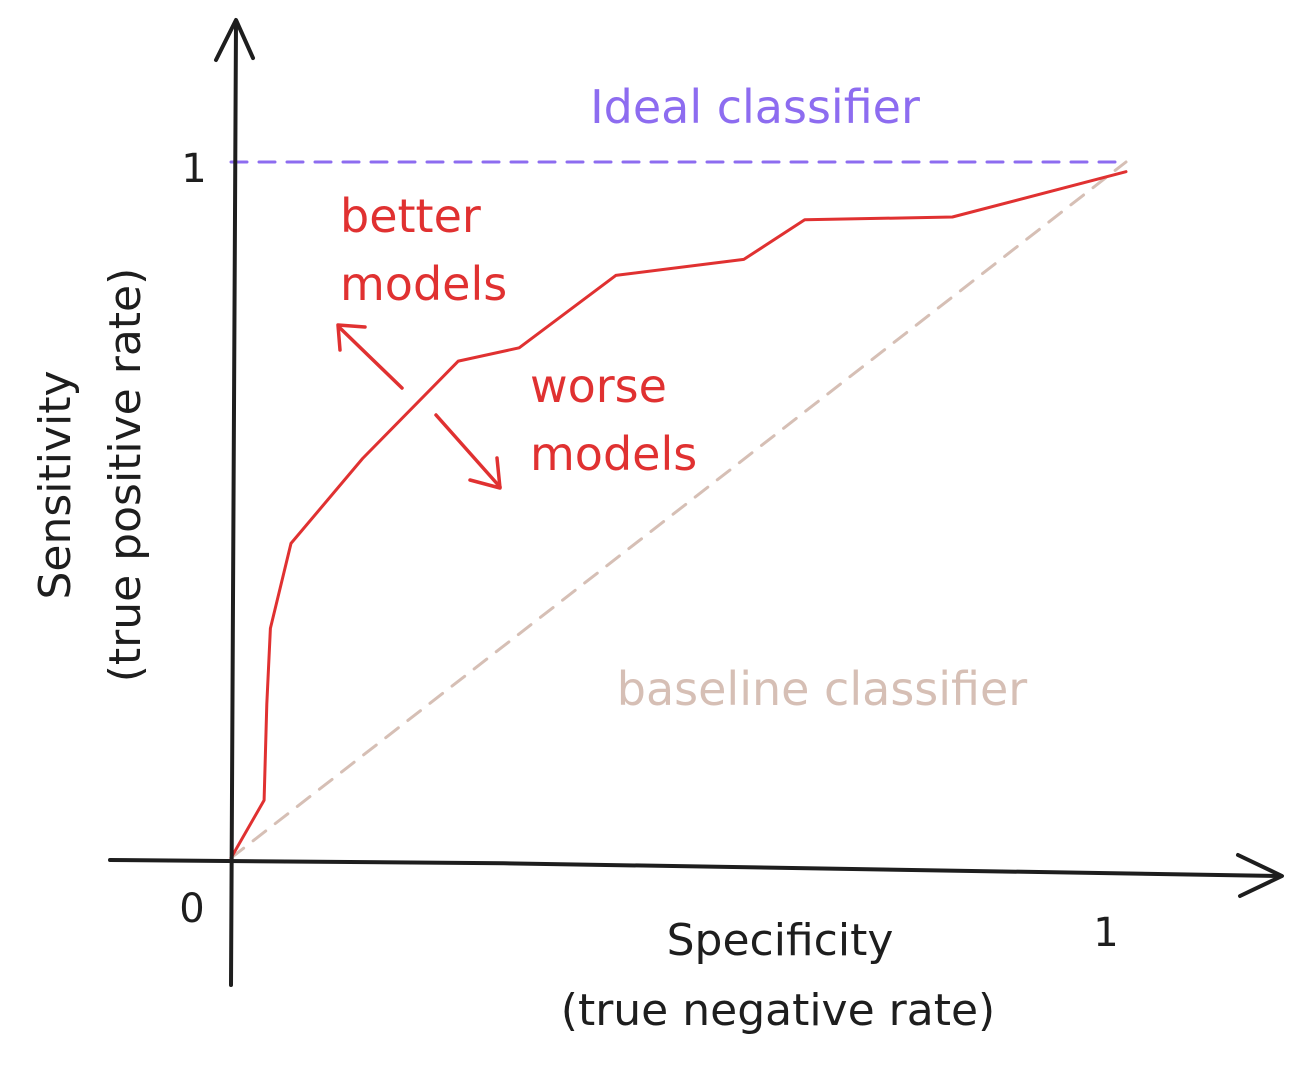 Image resolution: width=1304 pixels, height=1065 pixels. What do you see at coordinates (193, 169) in the screenshot?
I see `y-tick-label: 1` at bounding box center [193, 169].